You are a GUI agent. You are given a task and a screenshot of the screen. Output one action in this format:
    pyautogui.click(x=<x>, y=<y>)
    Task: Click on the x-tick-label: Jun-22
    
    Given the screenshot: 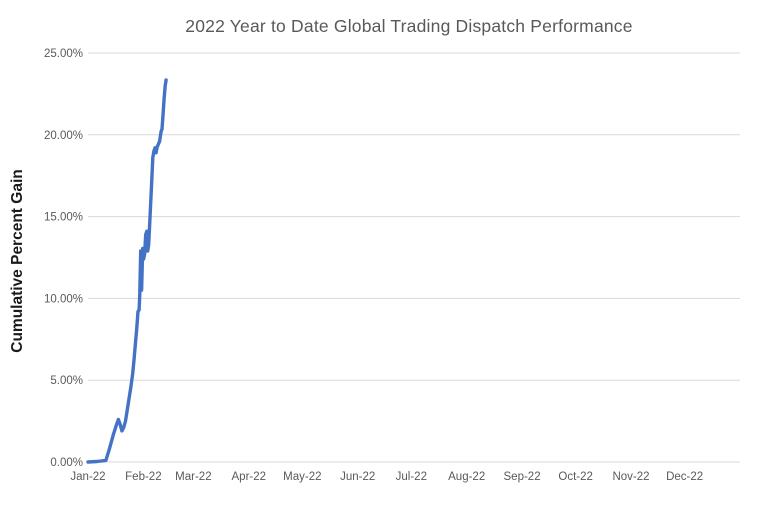 What is the action you would take?
    pyautogui.click(x=357, y=477)
    